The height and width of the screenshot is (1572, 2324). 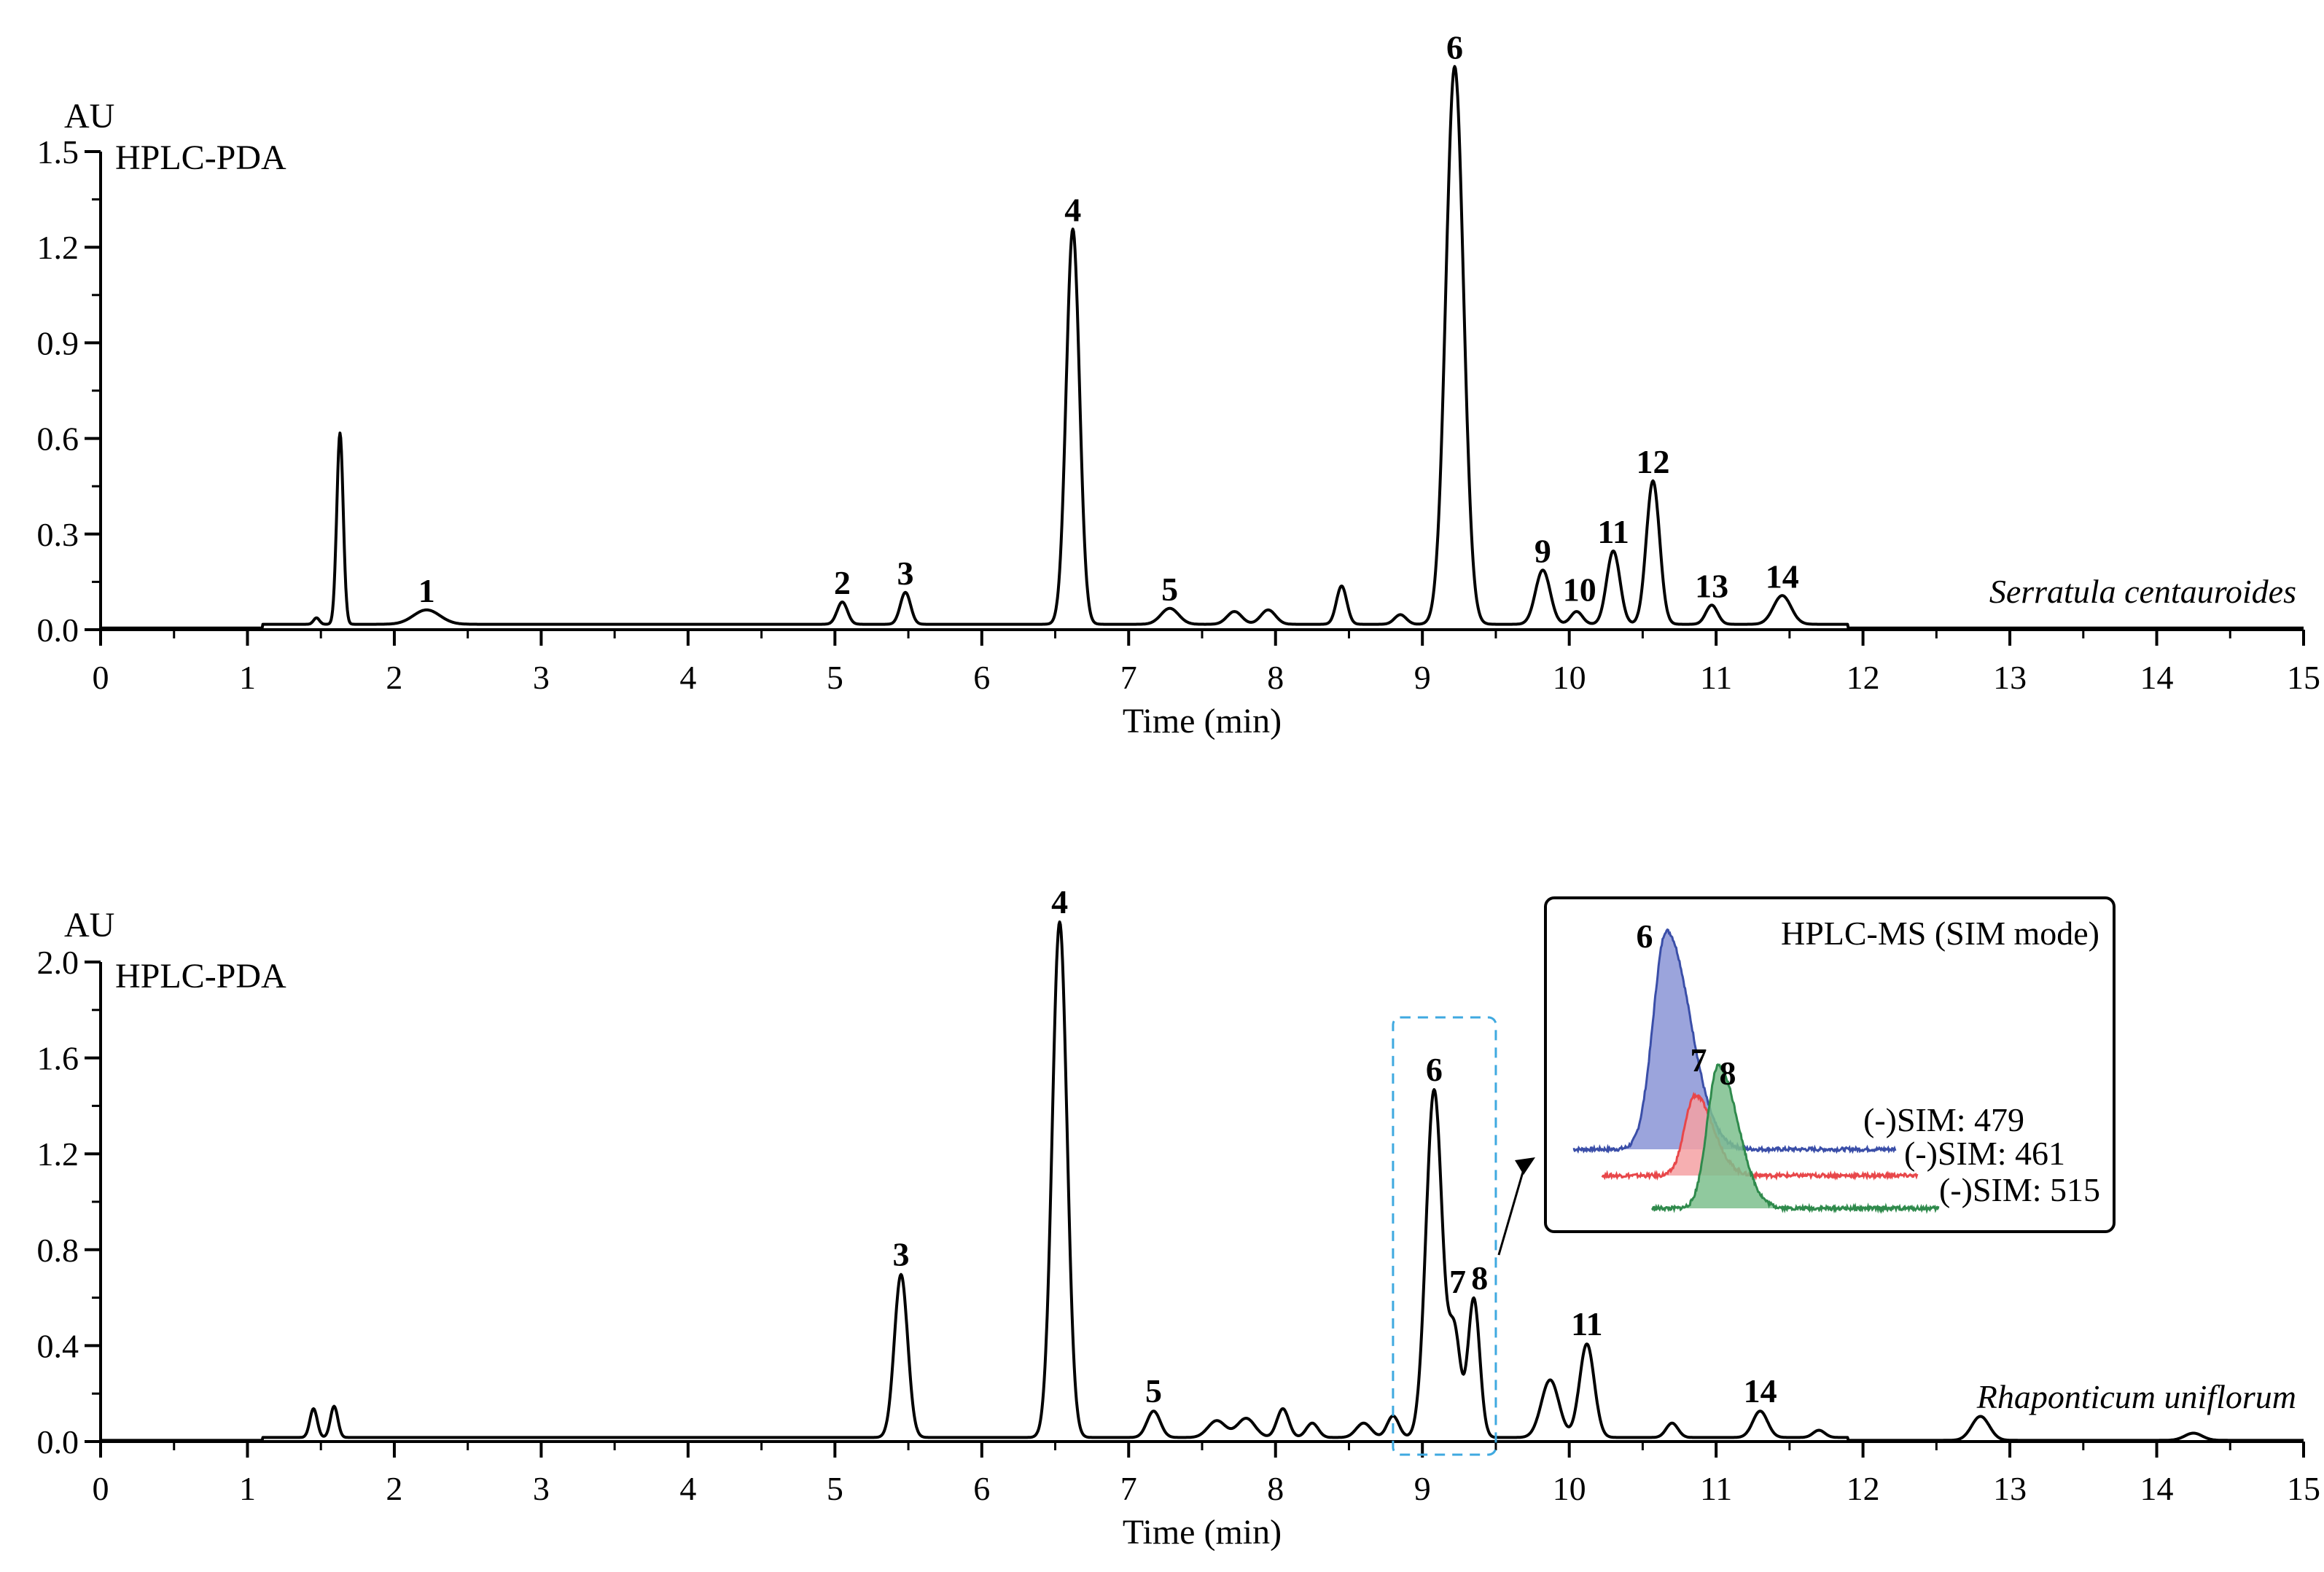 What do you see at coordinates (1457, 1281) in the screenshot?
I see `peak-label: 7` at bounding box center [1457, 1281].